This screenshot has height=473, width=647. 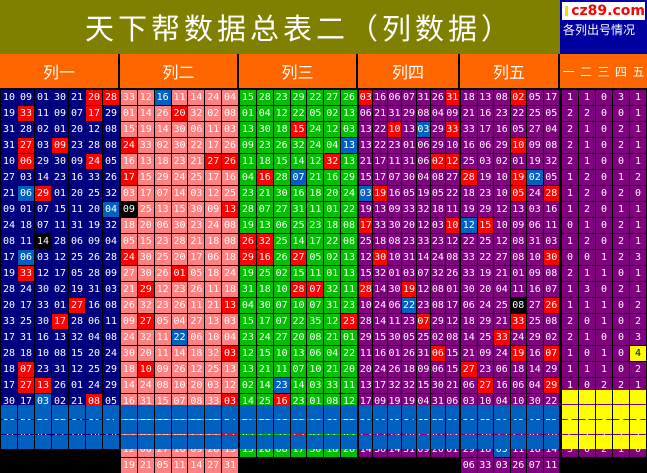 I want to click on number-cell: 02, so click(x=332, y=257).